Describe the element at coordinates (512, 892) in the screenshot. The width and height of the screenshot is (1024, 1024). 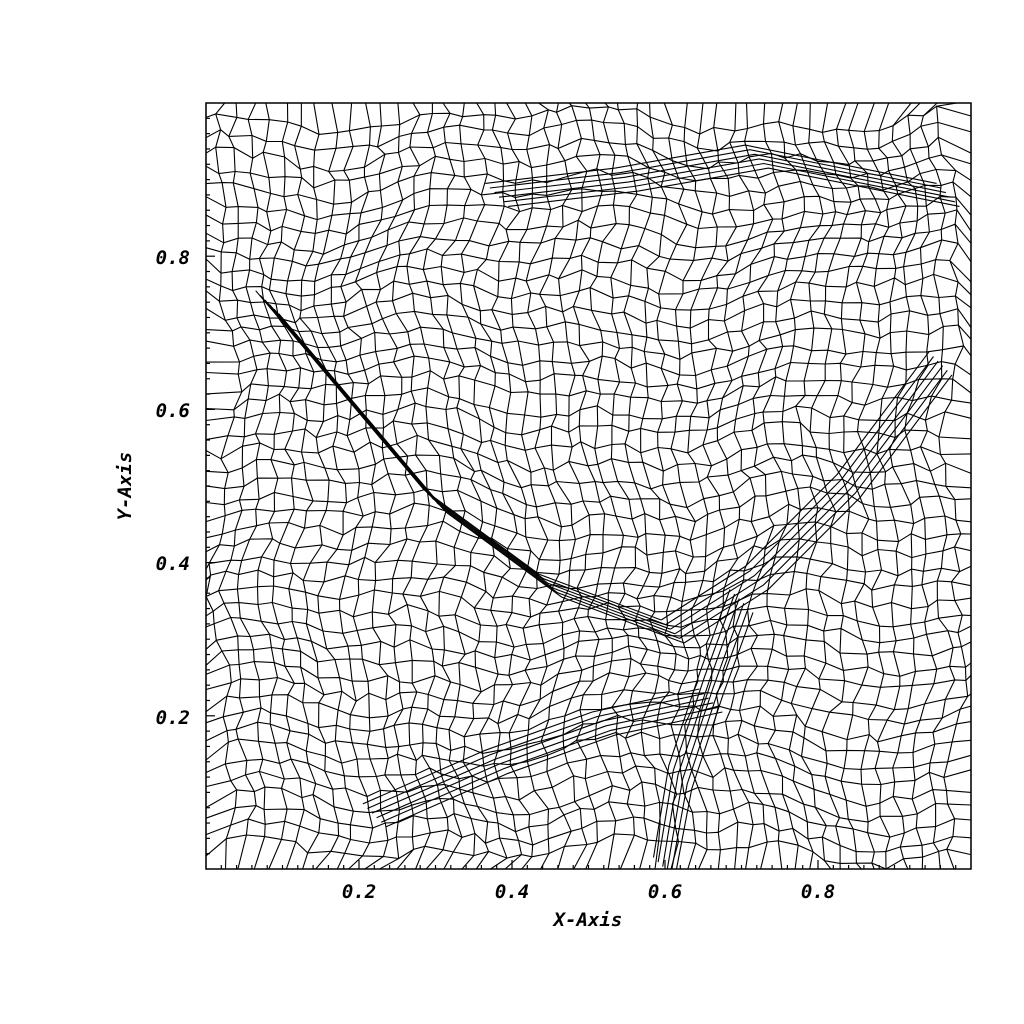
I see `x-tick-label: 0.4` at that location.